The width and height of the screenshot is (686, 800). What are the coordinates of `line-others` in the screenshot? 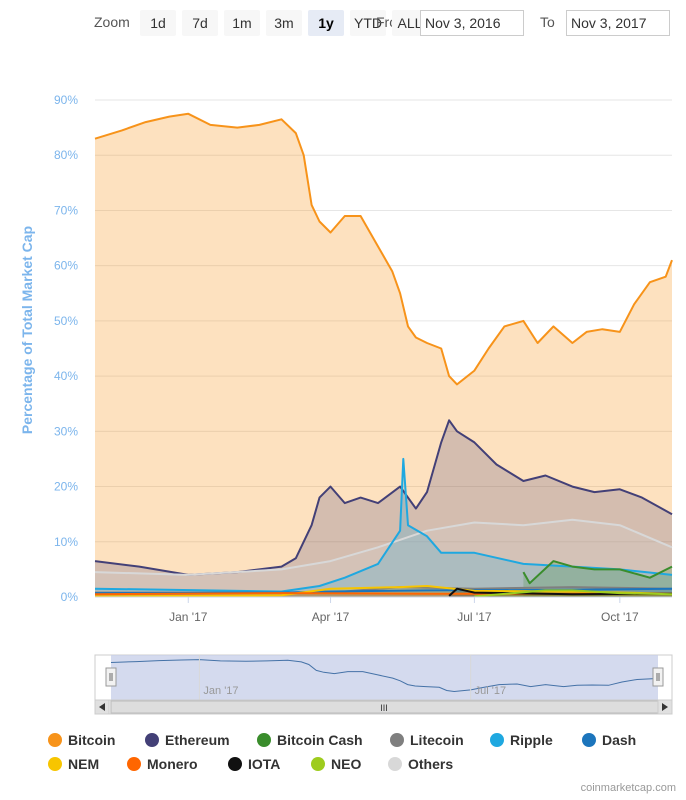 It's located at (383, 547).